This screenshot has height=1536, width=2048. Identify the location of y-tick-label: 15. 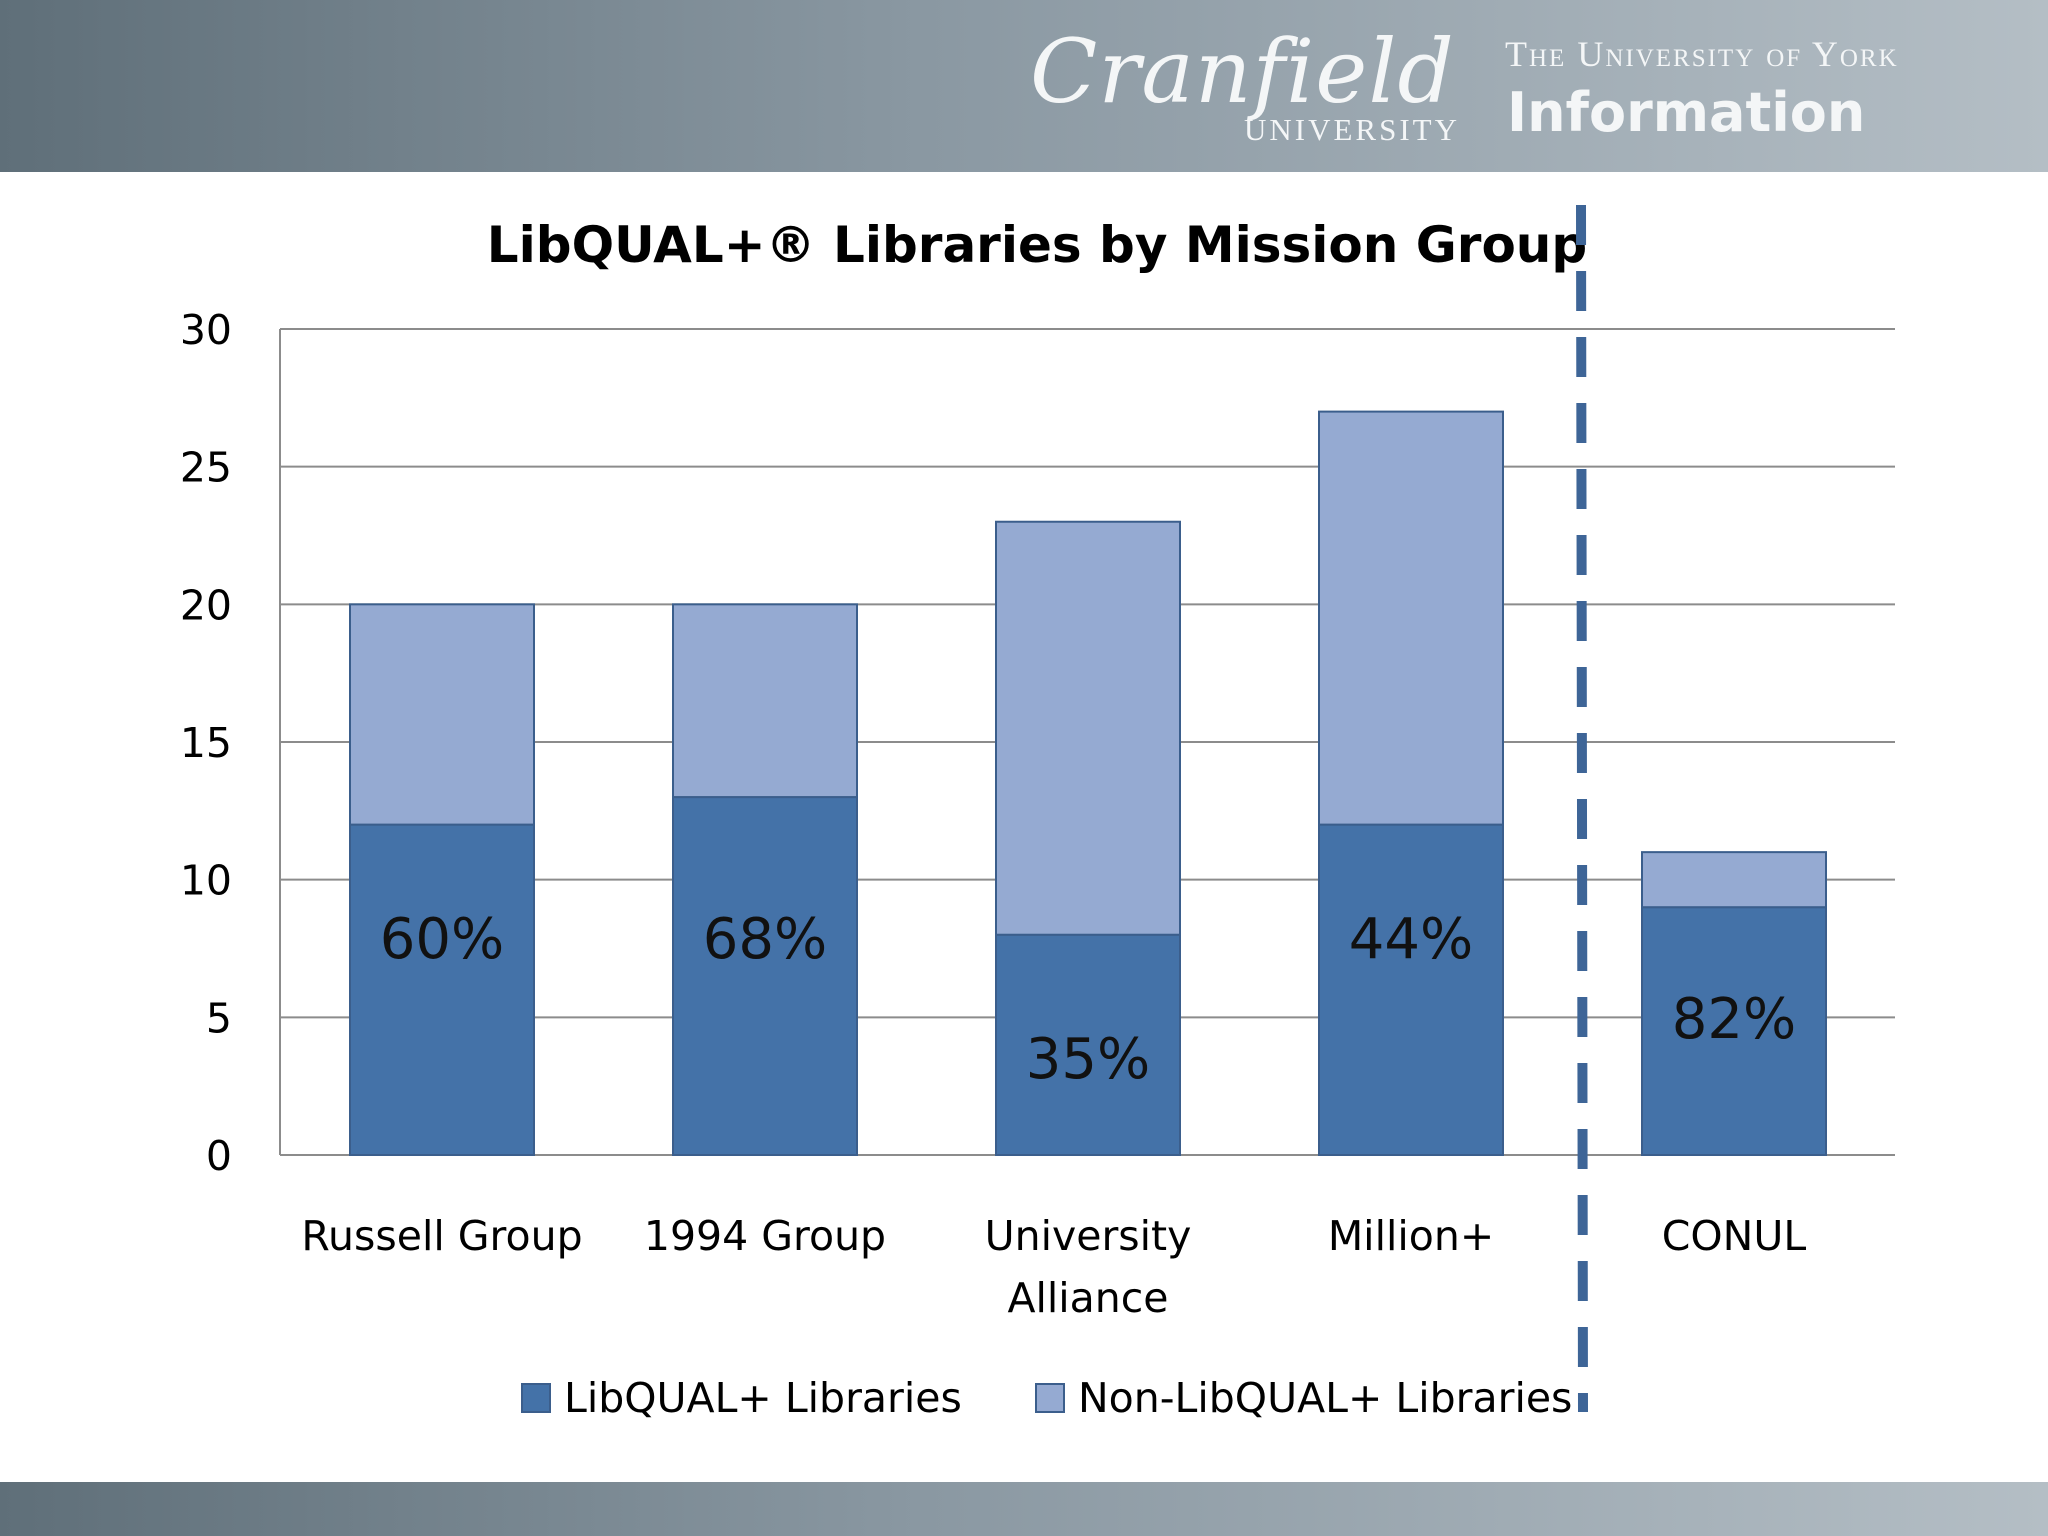
(206, 743).